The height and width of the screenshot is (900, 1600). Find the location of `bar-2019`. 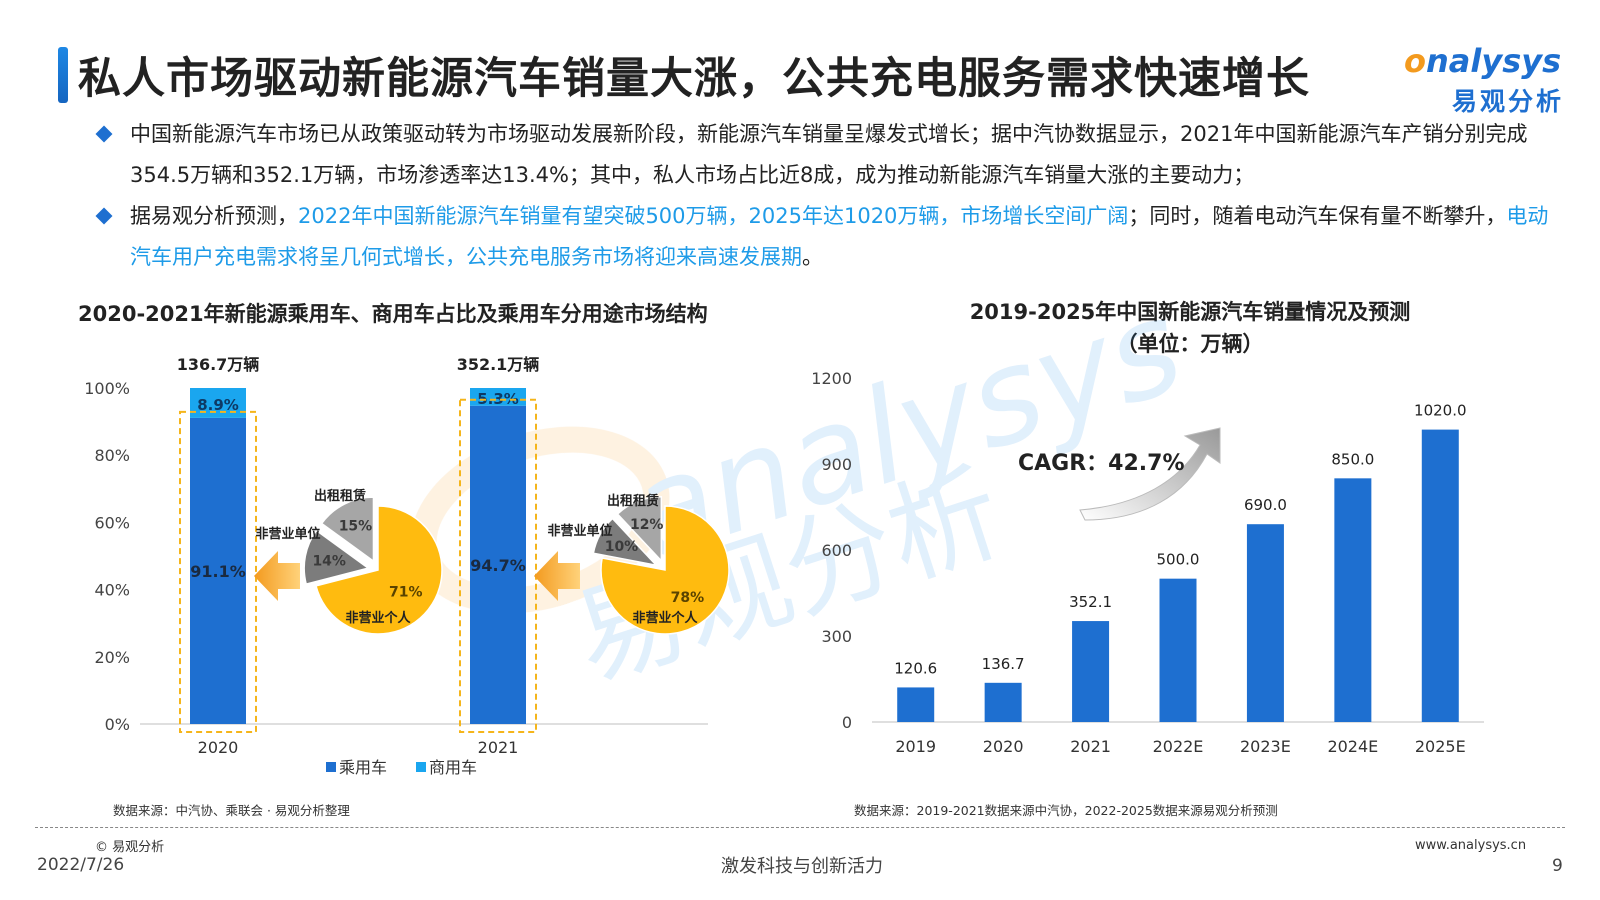

bar-2019 is located at coordinates (916, 704).